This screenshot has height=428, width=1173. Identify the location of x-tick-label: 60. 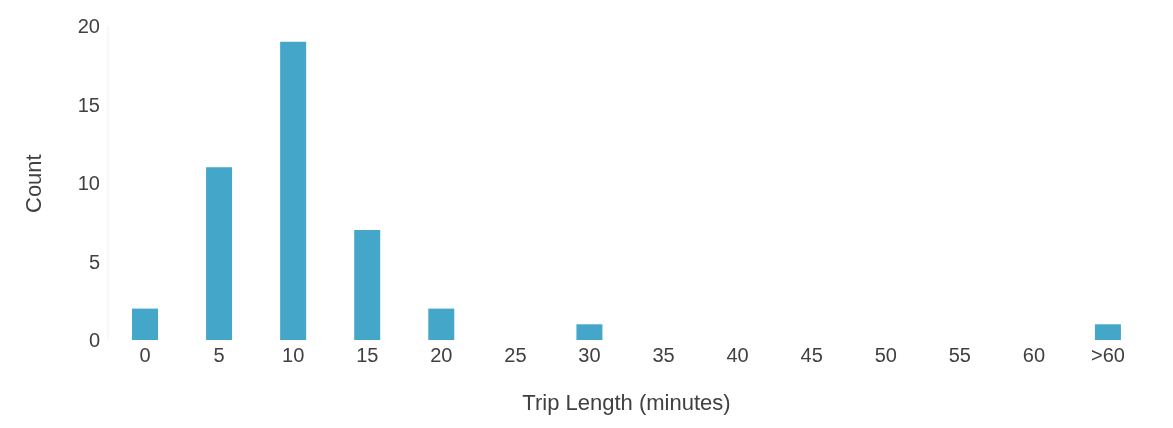
(1034, 355).